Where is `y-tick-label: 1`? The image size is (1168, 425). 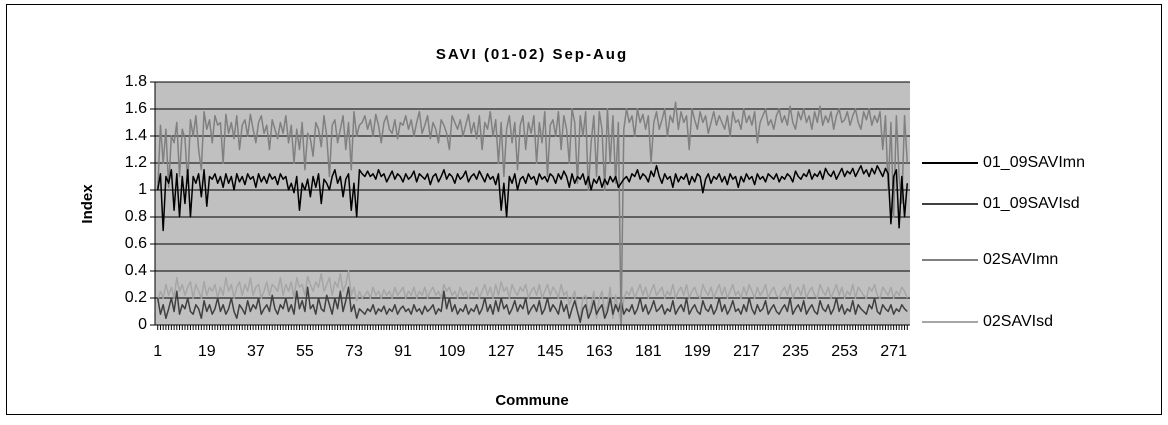
y-tick-label: 1 is located at coordinates (142, 189).